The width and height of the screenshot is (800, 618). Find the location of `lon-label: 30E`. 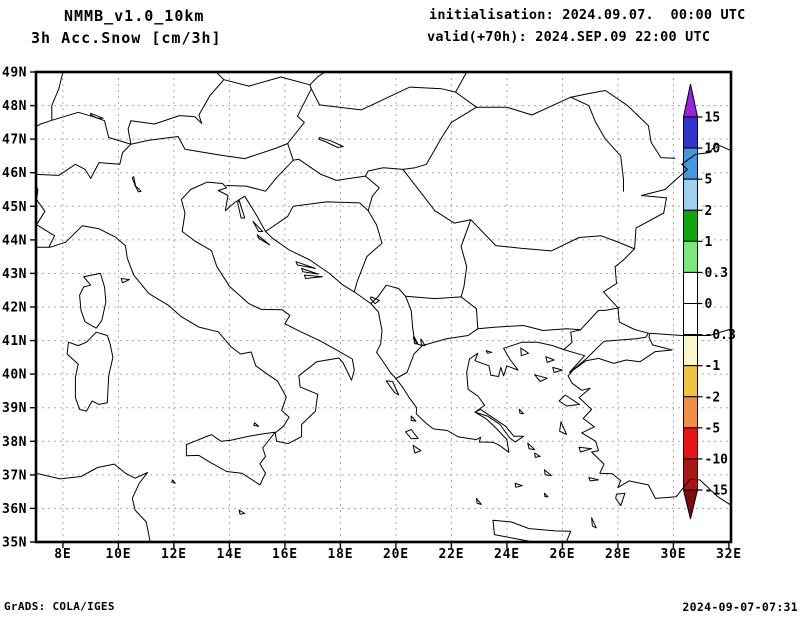

lon-label: 30E is located at coordinates (673, 554).